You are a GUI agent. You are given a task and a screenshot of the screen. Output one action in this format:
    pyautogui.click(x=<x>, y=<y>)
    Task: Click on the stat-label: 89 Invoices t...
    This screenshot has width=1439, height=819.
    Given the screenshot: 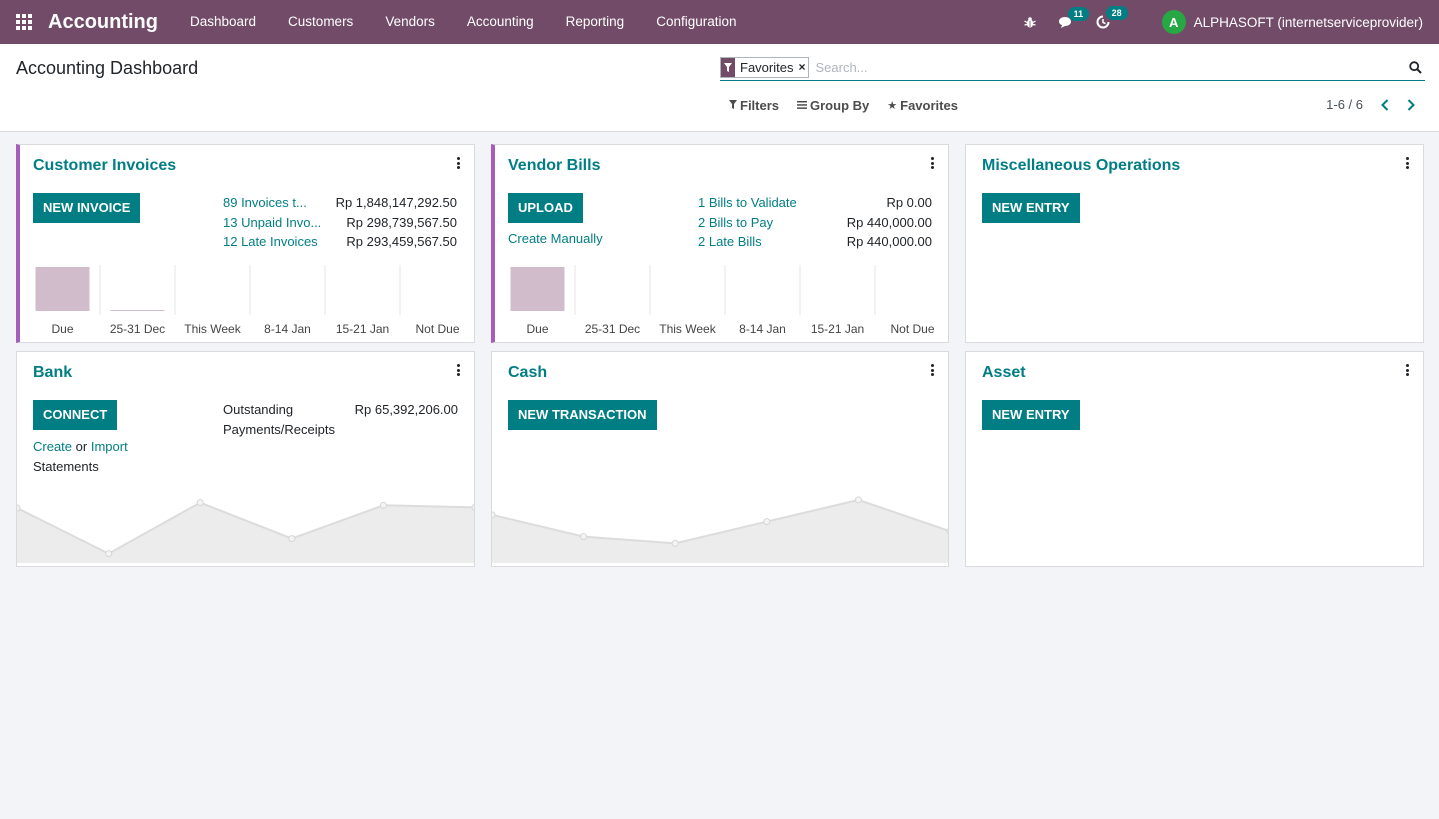 What is the action you would take?
    pyautogui.click(x=265, y=202)
    